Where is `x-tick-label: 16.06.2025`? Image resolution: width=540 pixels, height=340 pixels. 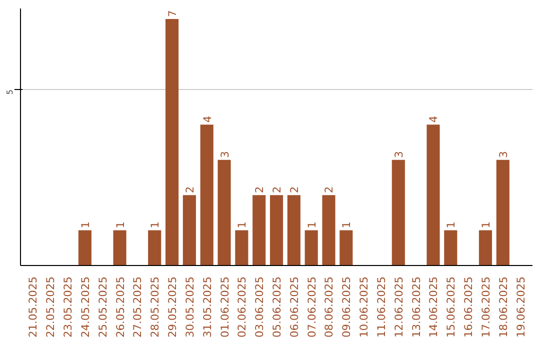 x-tick-label: 16.06.2025 is located at coordinates (469, 307).